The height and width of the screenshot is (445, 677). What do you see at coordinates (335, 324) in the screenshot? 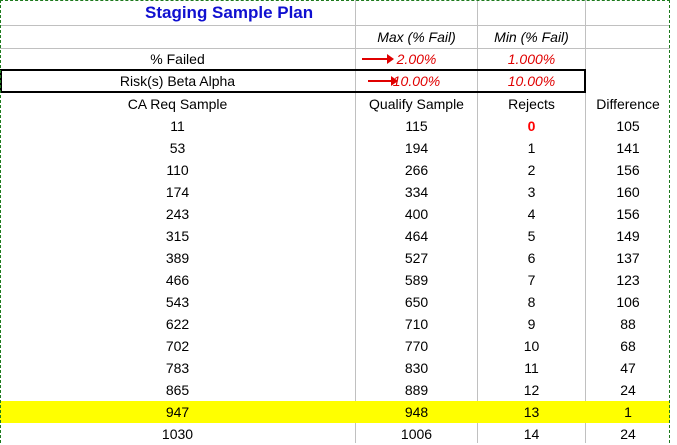
I see `table-row: 622 710 9 88` at bounding box center [335, 324].